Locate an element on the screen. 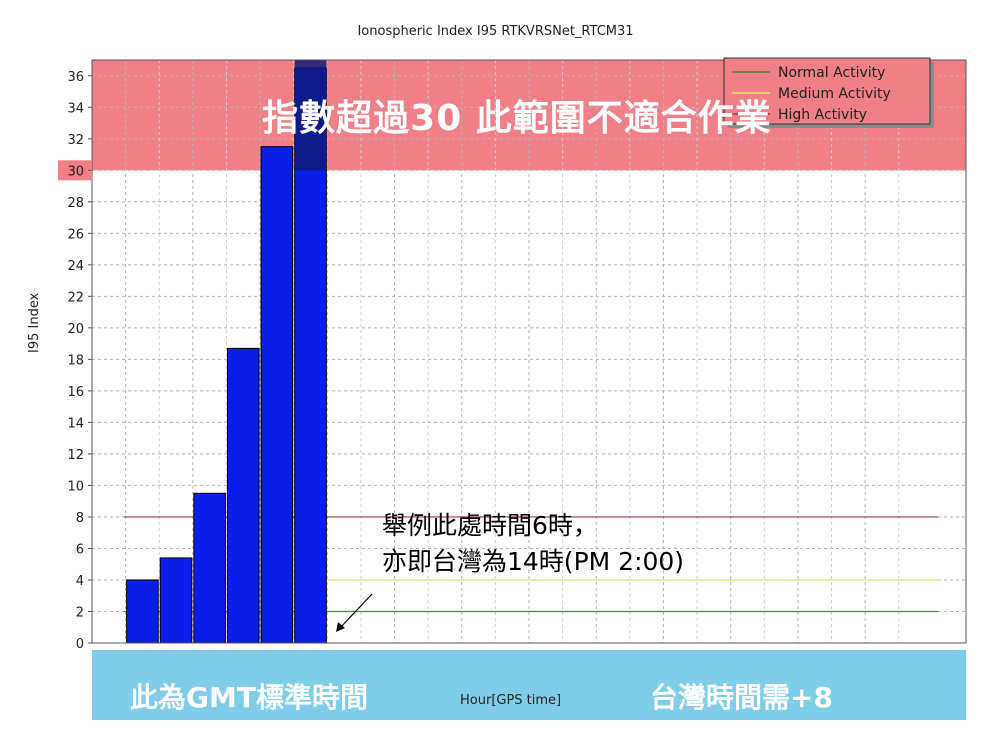  y-tick-label: 36 is located at coordinates (75, 77).